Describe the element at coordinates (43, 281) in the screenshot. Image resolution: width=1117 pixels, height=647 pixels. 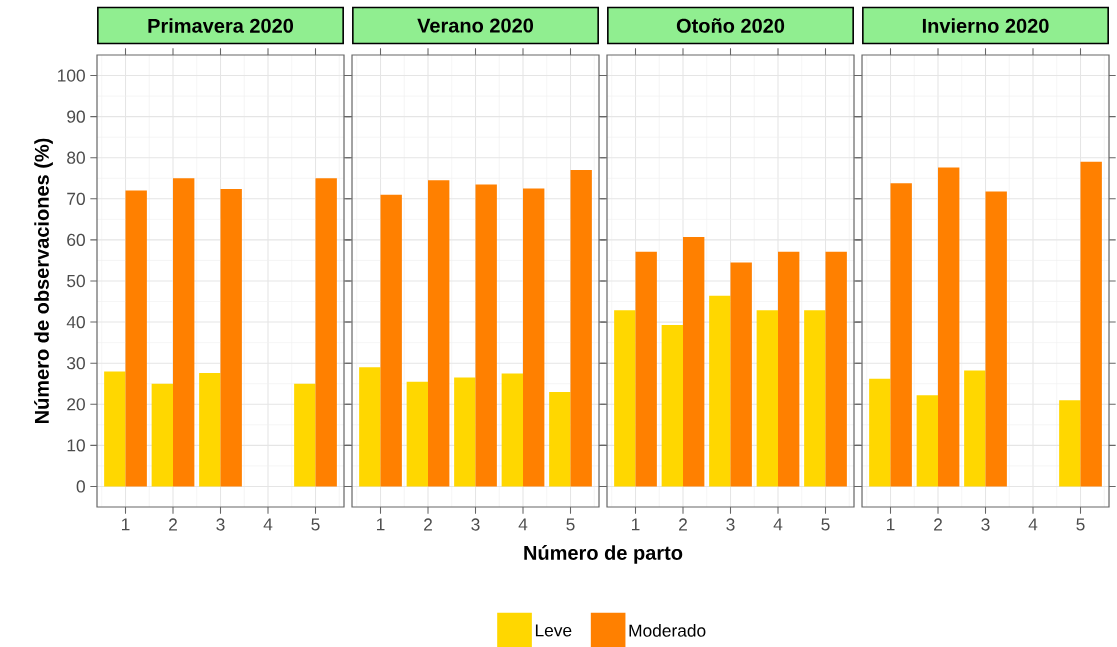
I see `y-axis-title: Número de observaciones (%)` at that location.